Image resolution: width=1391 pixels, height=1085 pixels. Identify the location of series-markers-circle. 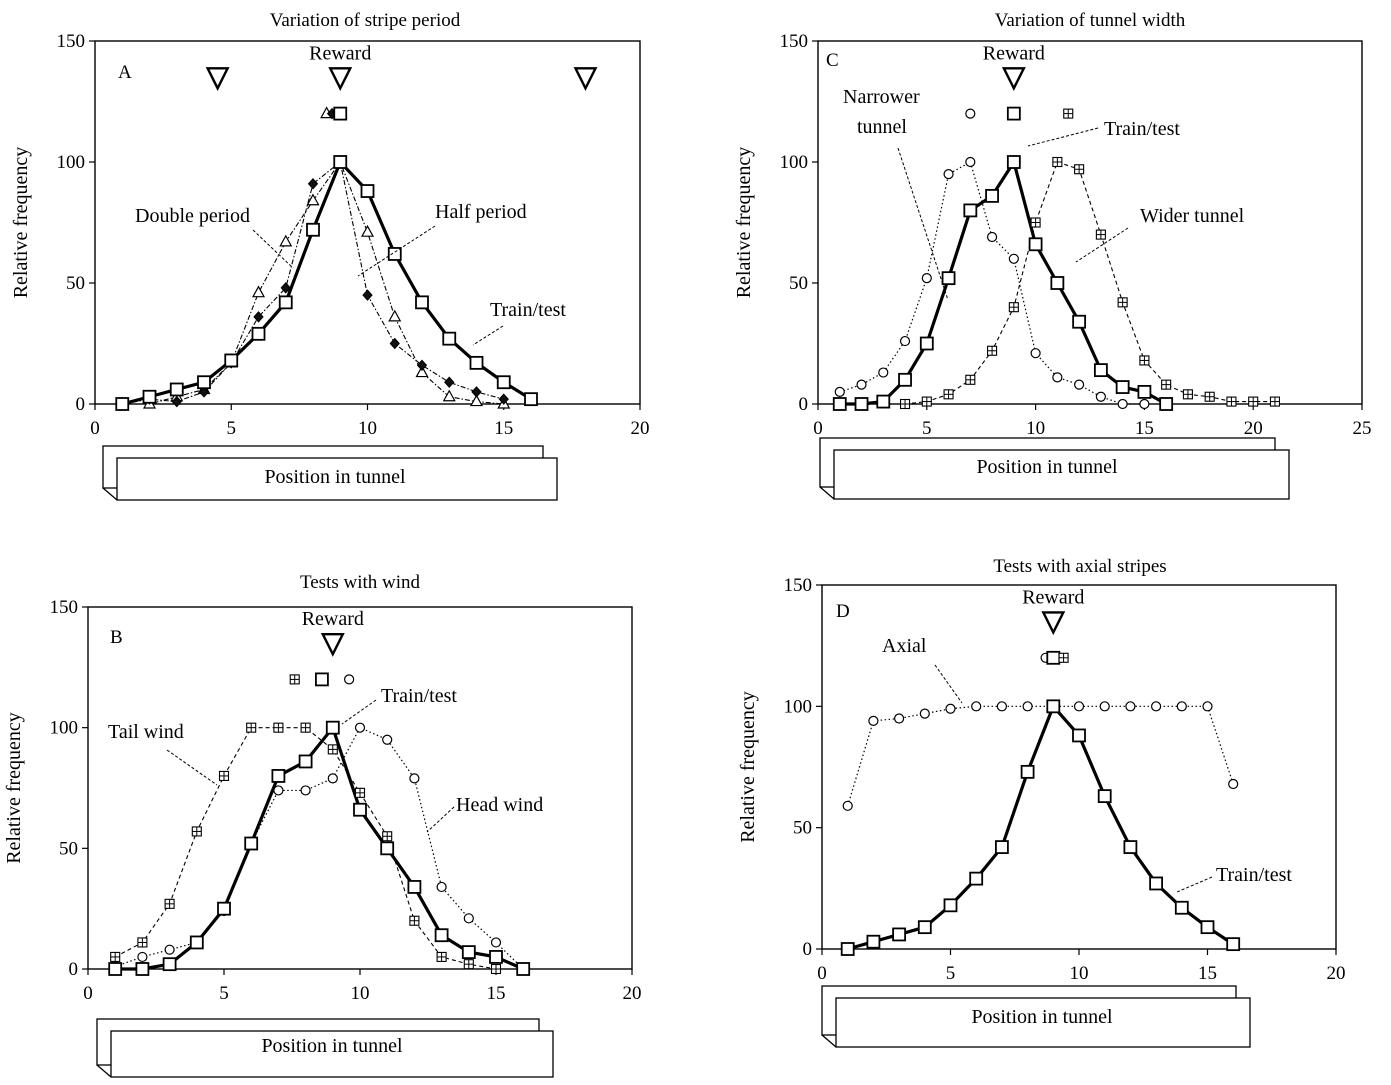
(1040, 756).